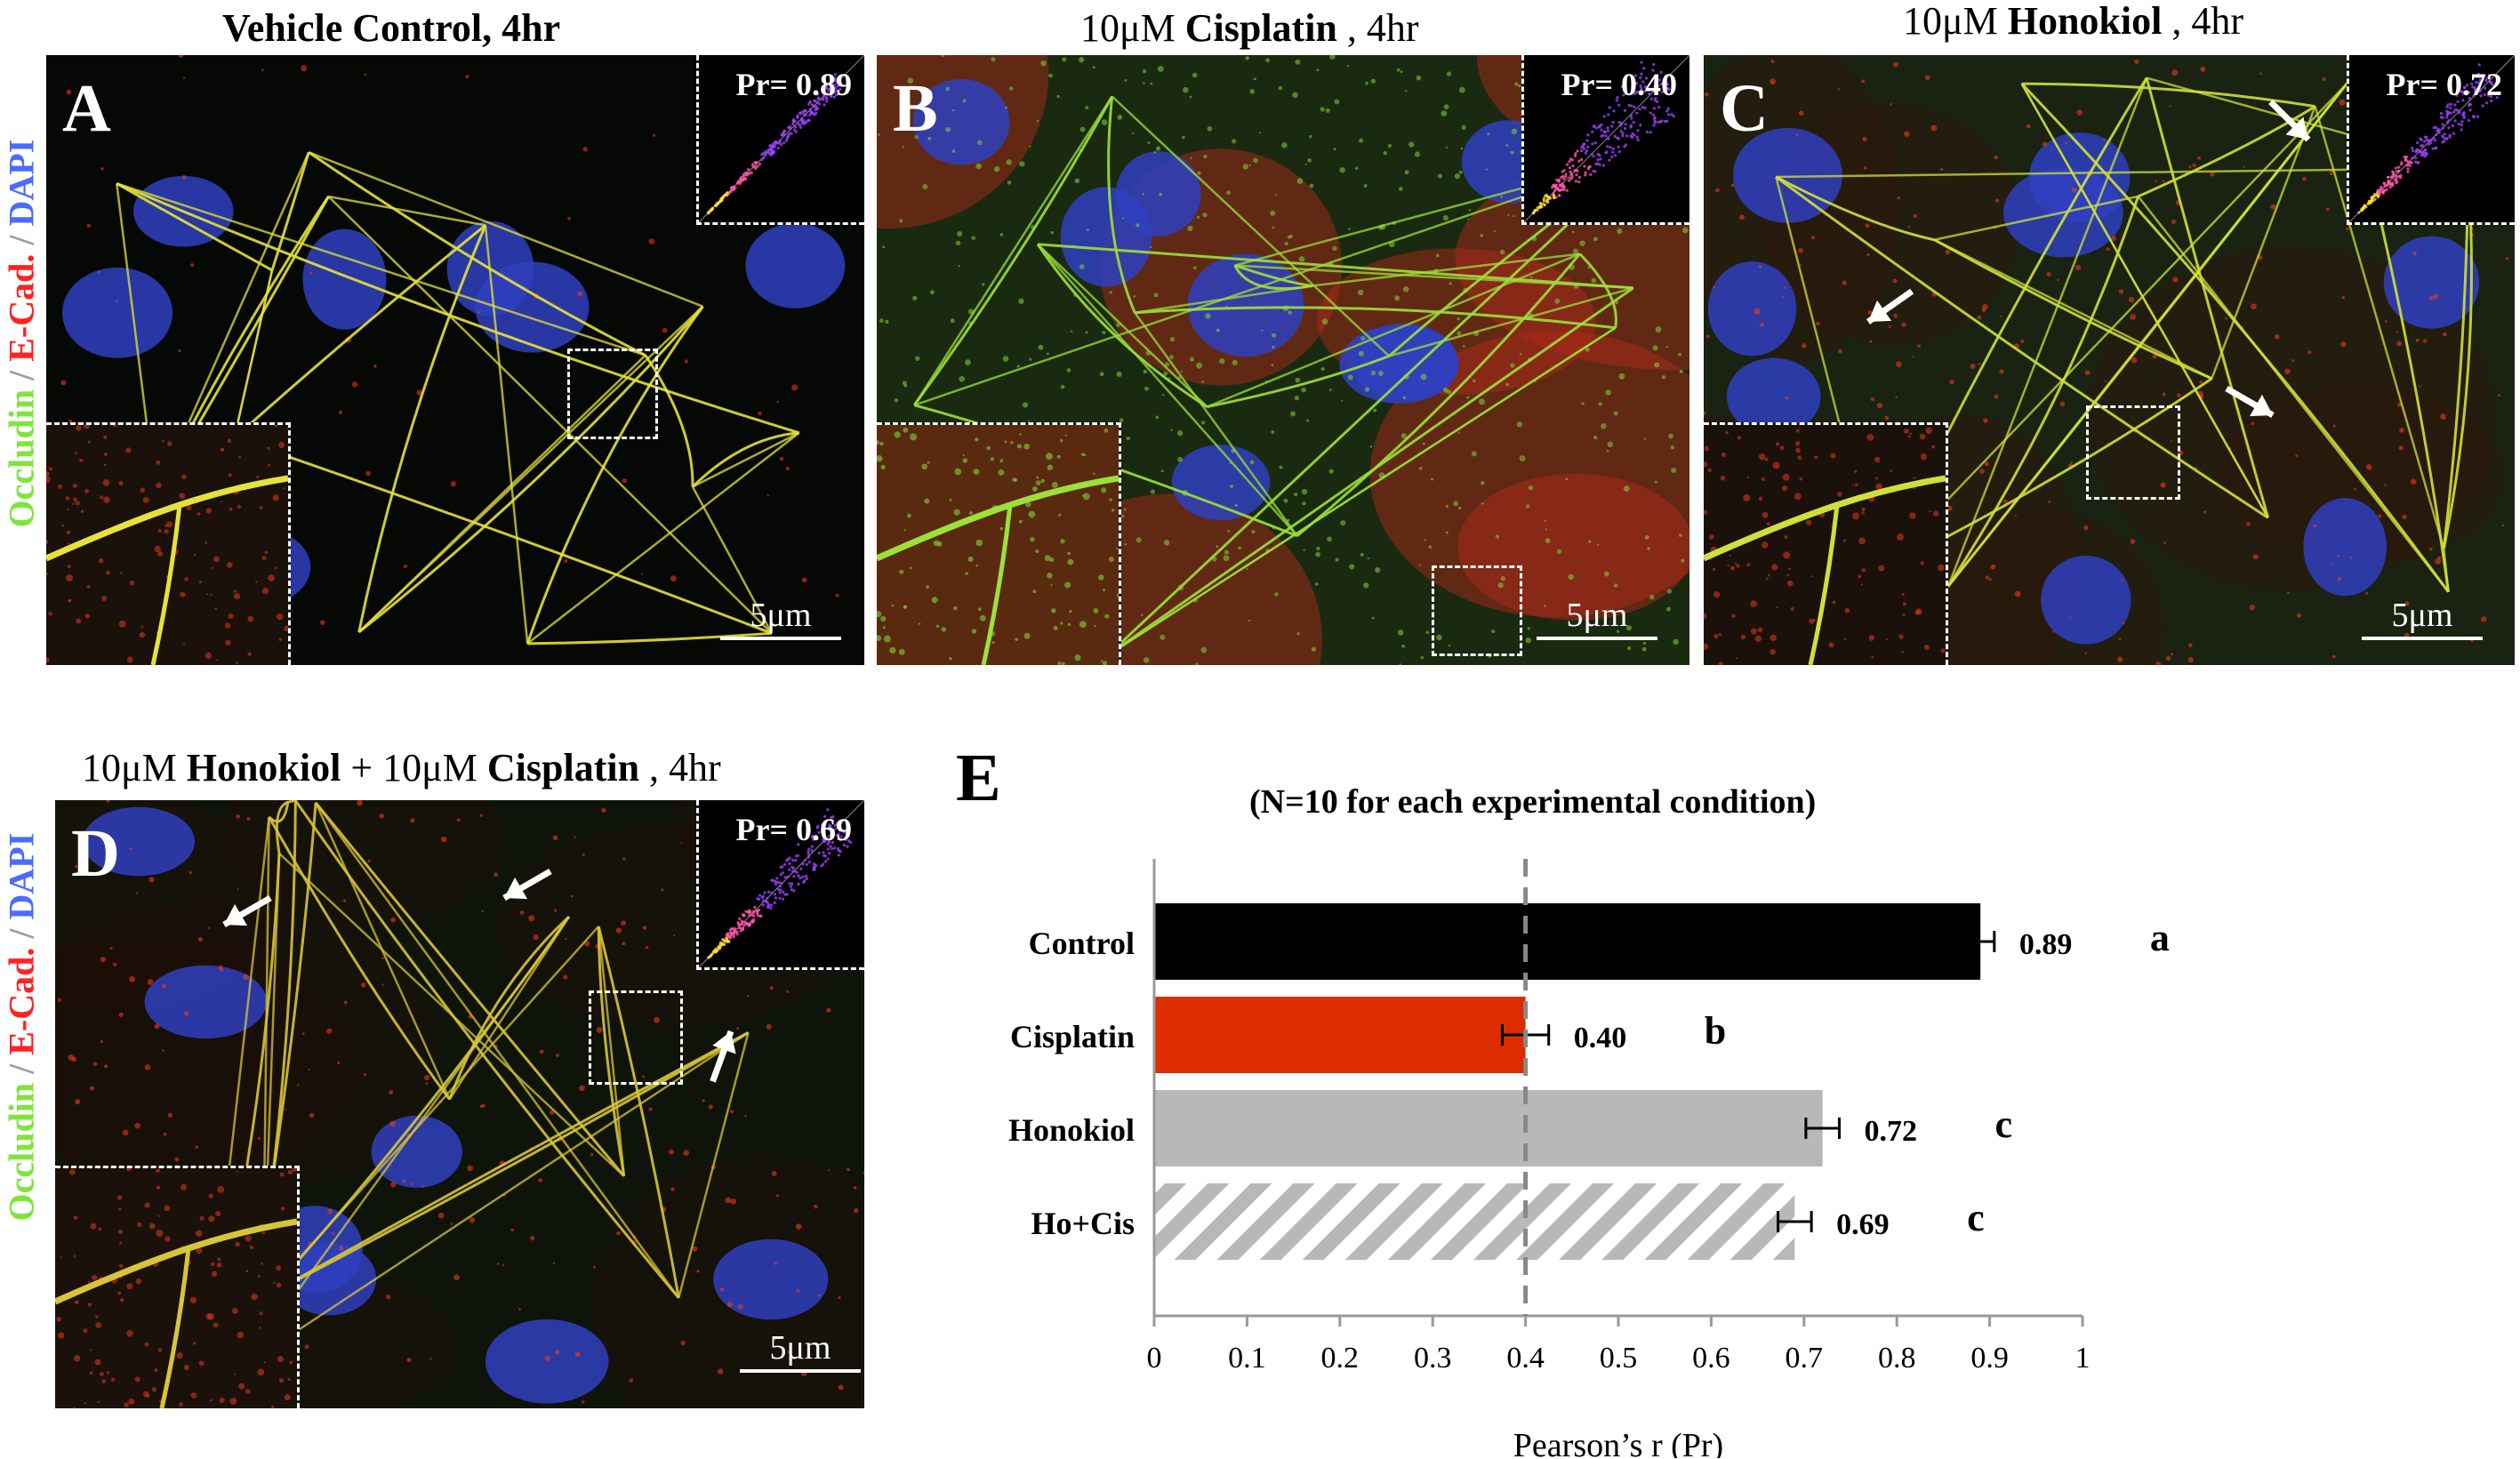 This screenshot has height=1459, width=2520. I want to click on zoom-inset-b, so click(999, 543).